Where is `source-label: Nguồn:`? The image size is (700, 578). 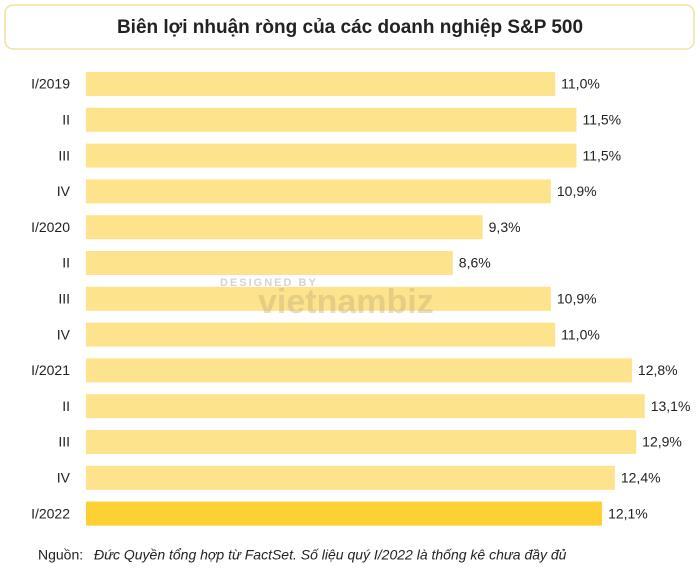 source-label: Nguồn: is located at coordinates (60, 555).